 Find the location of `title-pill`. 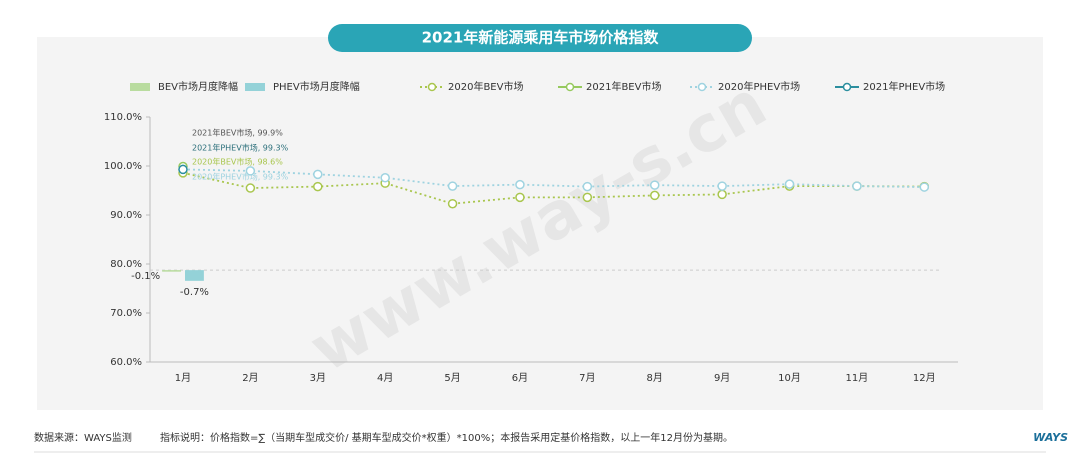

title-pill is located at coordinates (540, 38).